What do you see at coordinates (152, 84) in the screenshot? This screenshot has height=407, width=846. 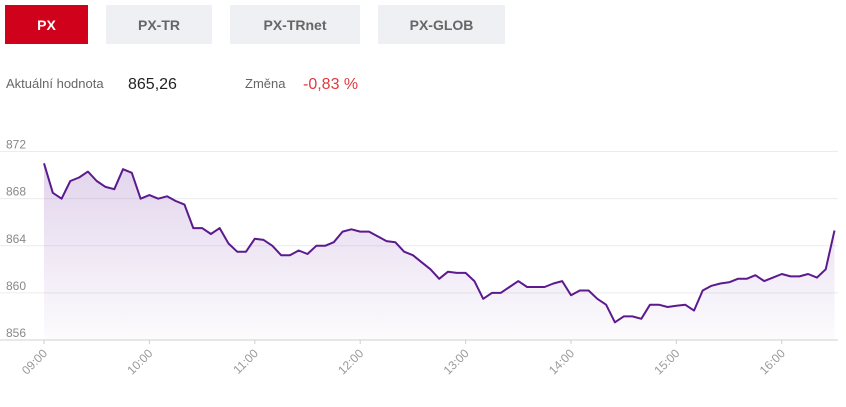 I see `current-value: 865,26` at bounding box center [152, 84].